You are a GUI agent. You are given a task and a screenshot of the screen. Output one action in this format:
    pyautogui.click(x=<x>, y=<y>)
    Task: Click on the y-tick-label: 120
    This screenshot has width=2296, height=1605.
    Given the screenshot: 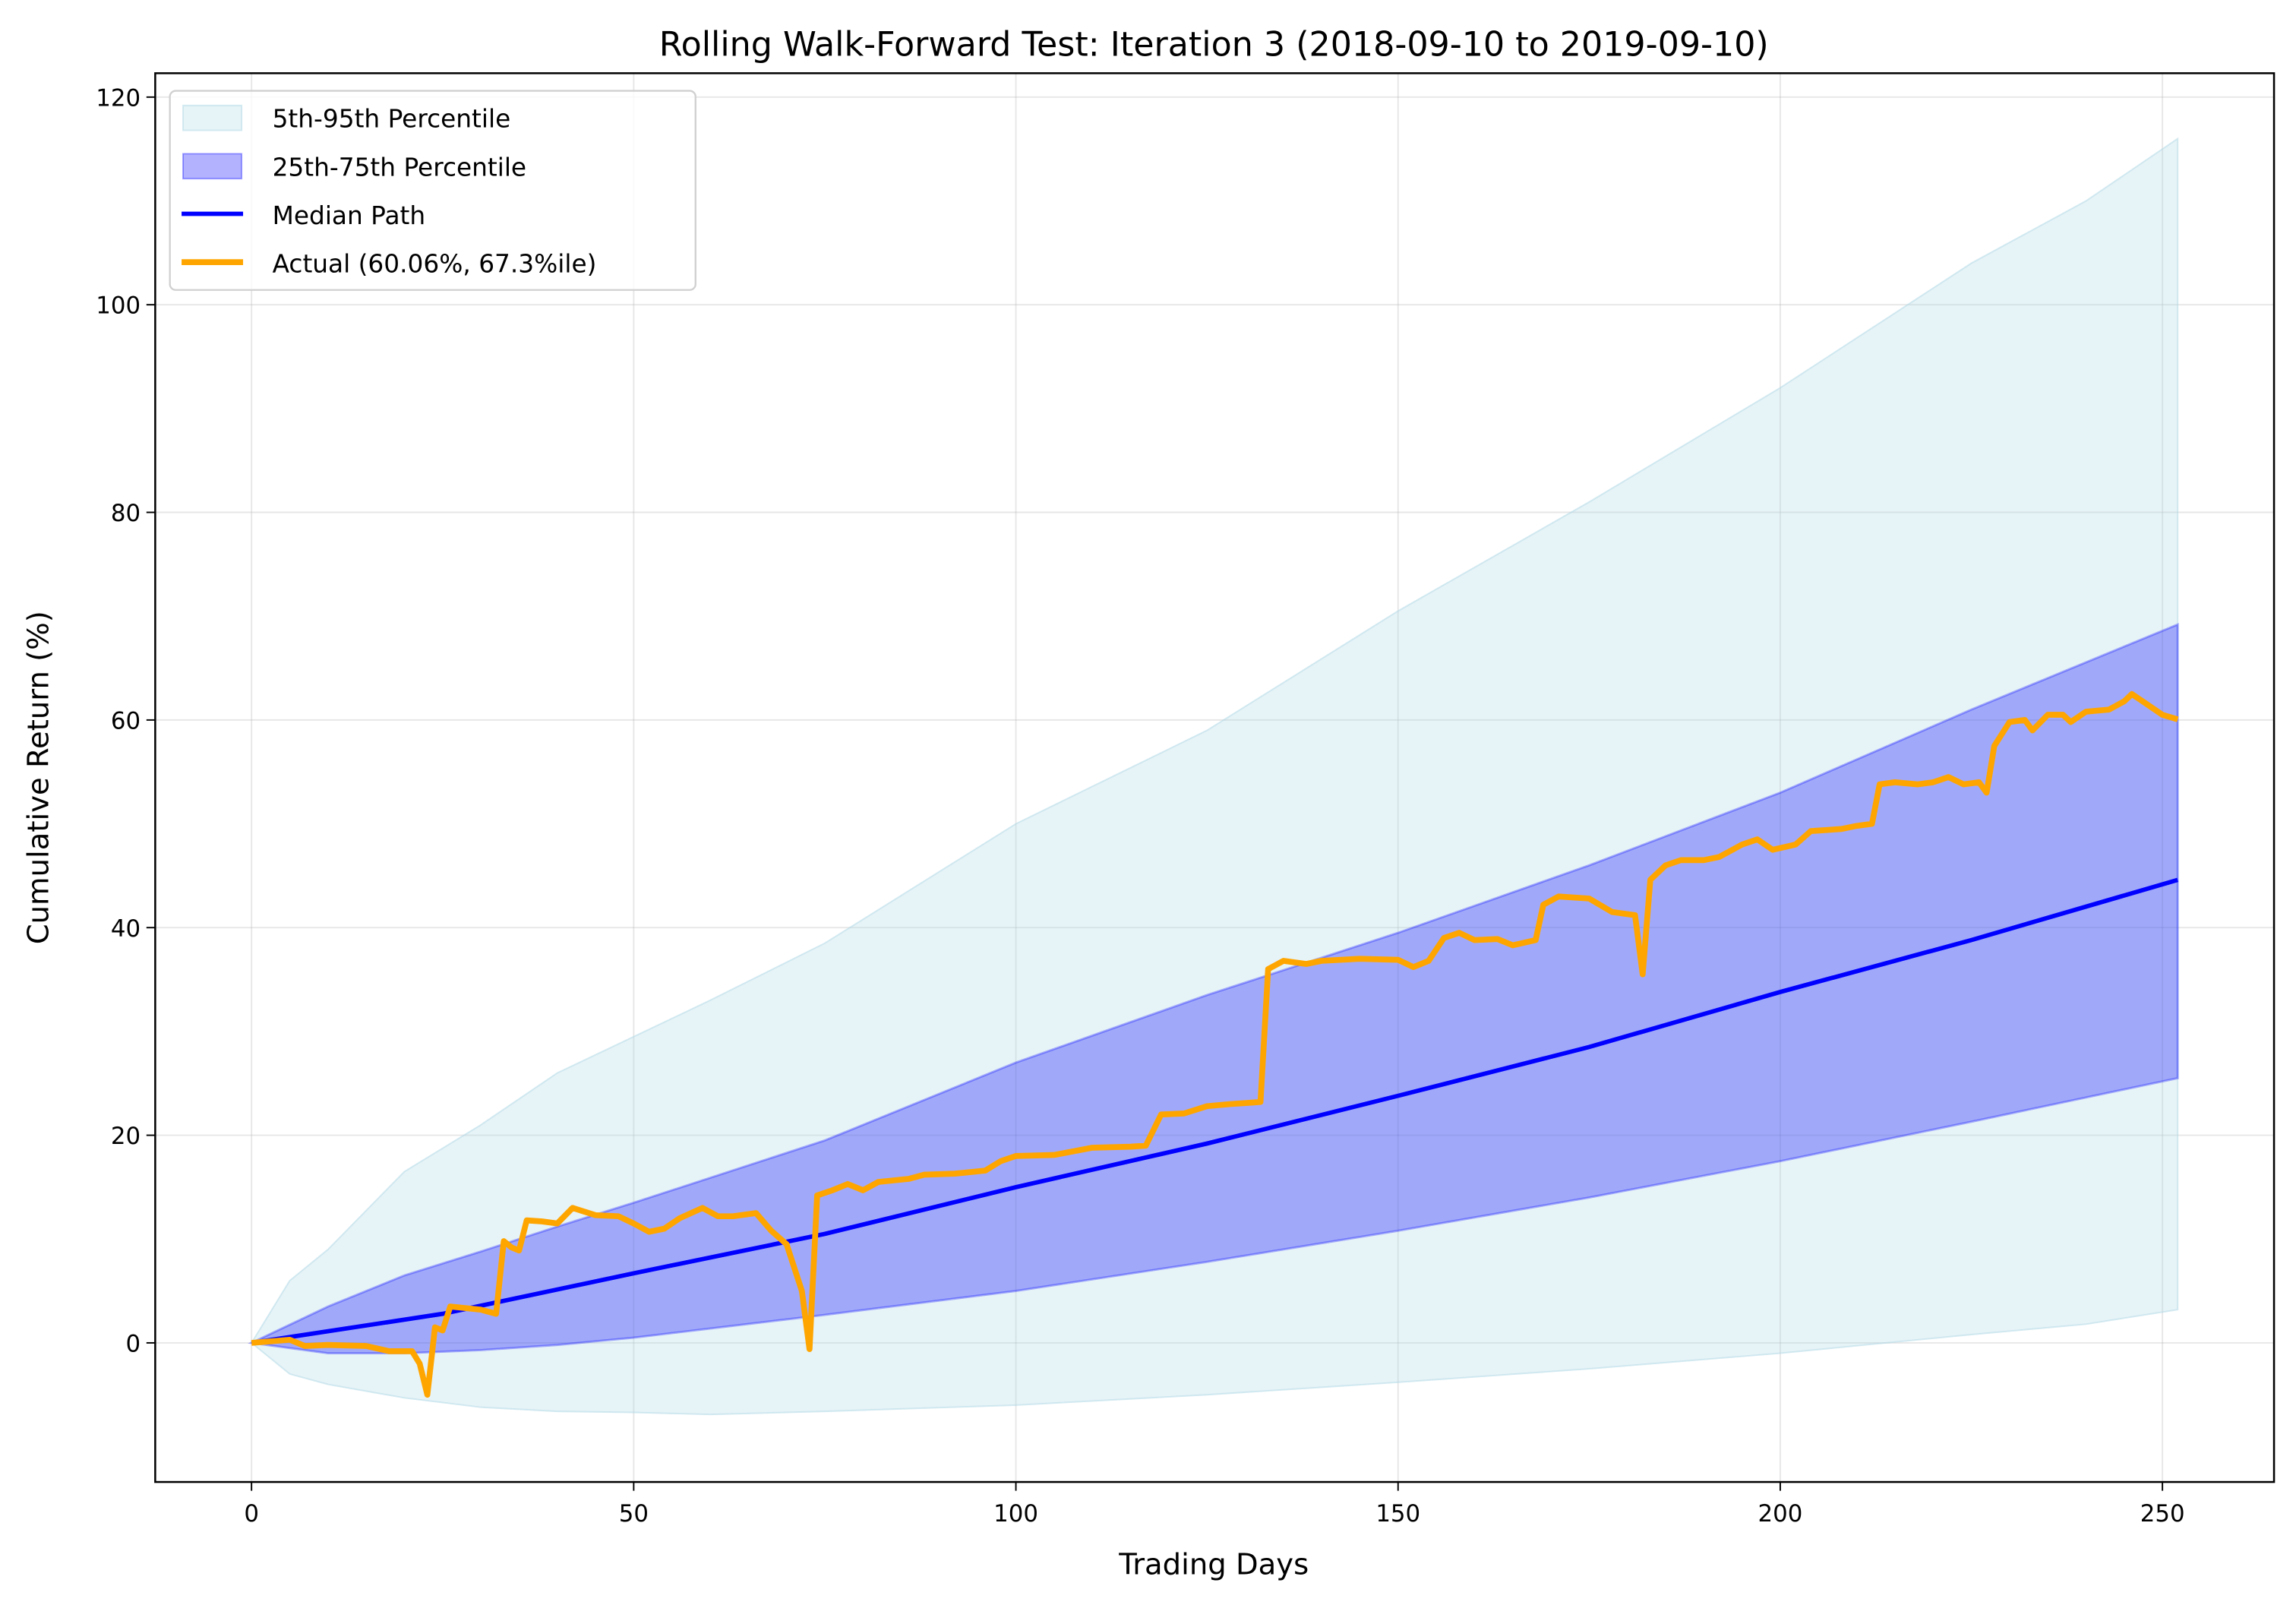 What is the action you would take?
    pyautogui.click(x=118, y=98)
    